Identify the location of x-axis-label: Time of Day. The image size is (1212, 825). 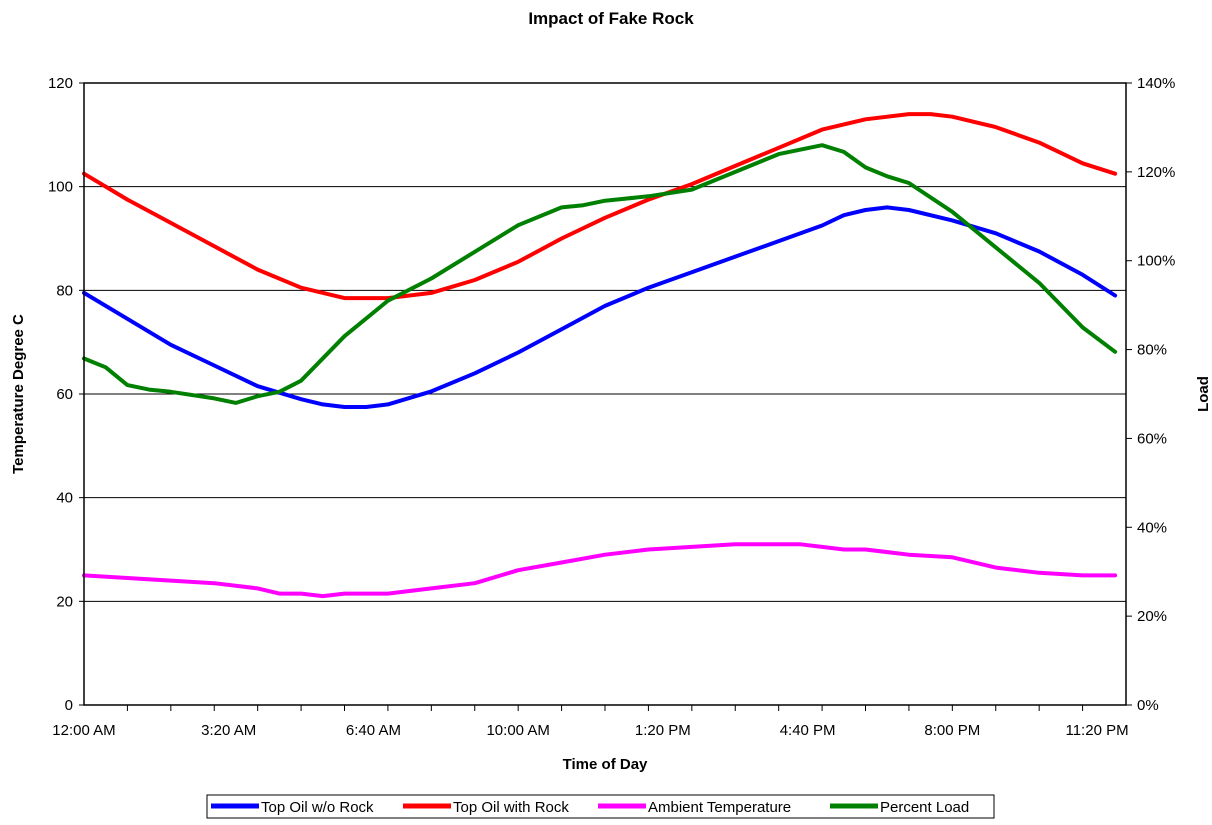
(605, 764).